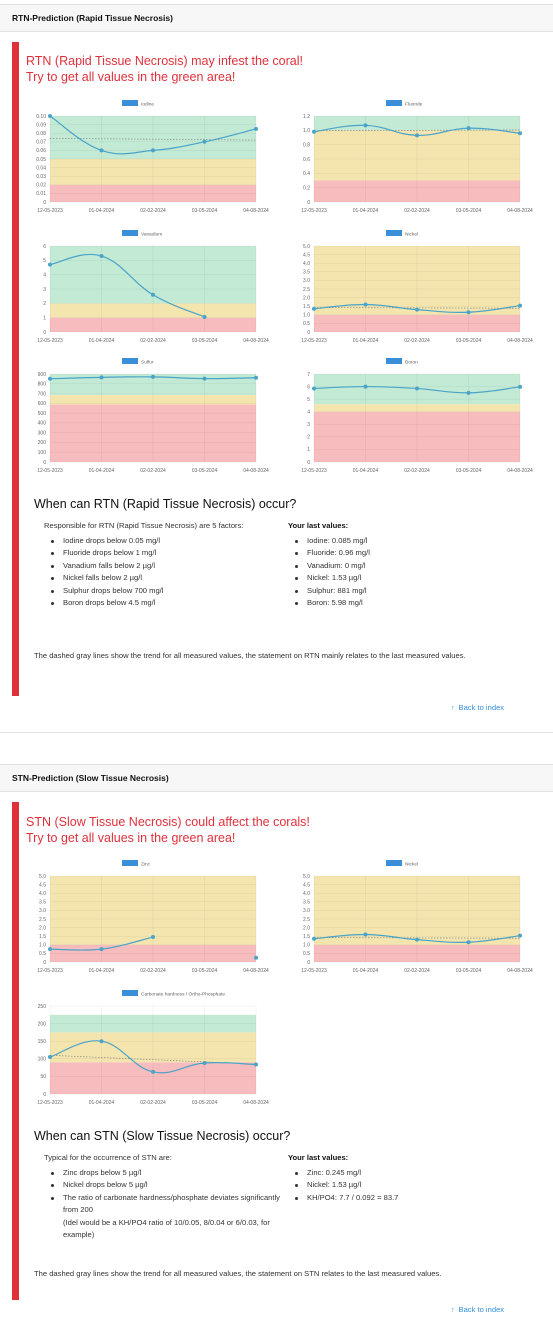 The image size is (553, 1335). Describe the element at coordinates (318, 525) in the screenshot. I see `rtn-last-values-title: Your last values:` at that location.